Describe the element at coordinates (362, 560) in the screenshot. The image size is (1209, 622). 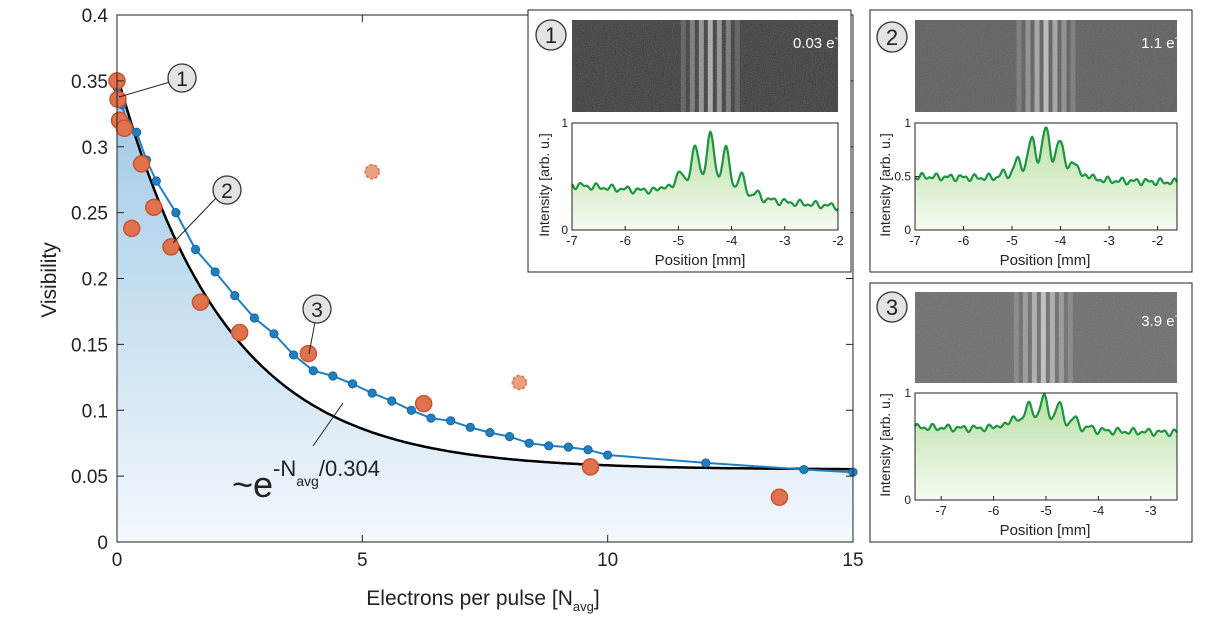
I see `x-tick-label: 5` at that location.